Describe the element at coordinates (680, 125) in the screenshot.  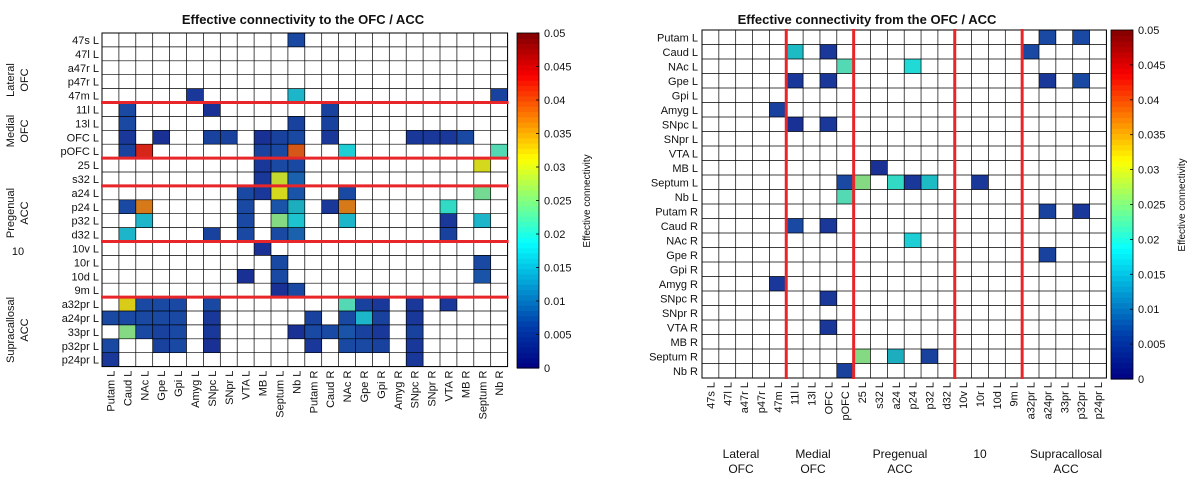
I see `row-label: SNpc L` at that location.